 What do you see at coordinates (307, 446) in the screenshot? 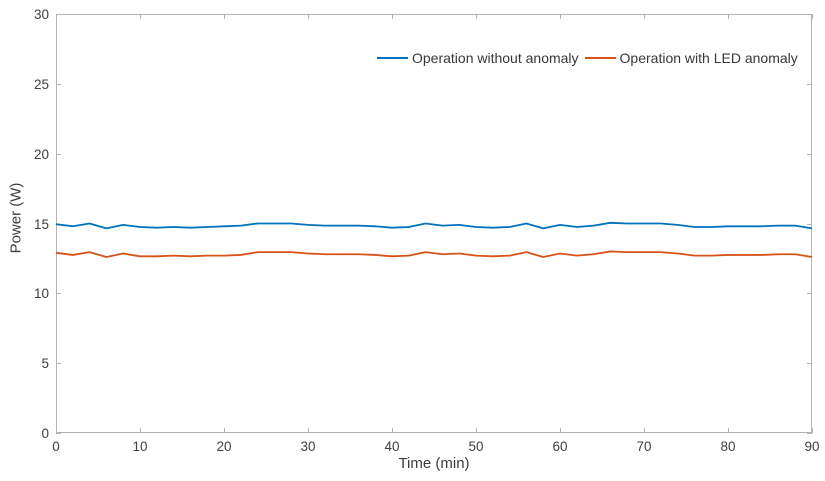
I see `x-tick-label: 30` at bounding box center [307, 446].